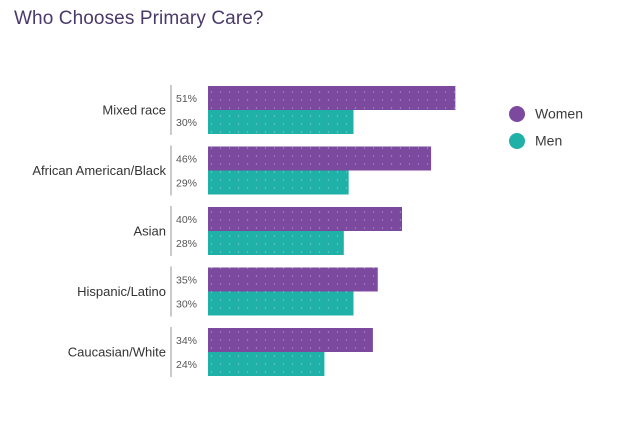 This screenshot has height=435, width=640. What do you see at coordinates (99, 170) in the screenshot?
I see `category-label: African American/Black` at bounding box center [99, 170].